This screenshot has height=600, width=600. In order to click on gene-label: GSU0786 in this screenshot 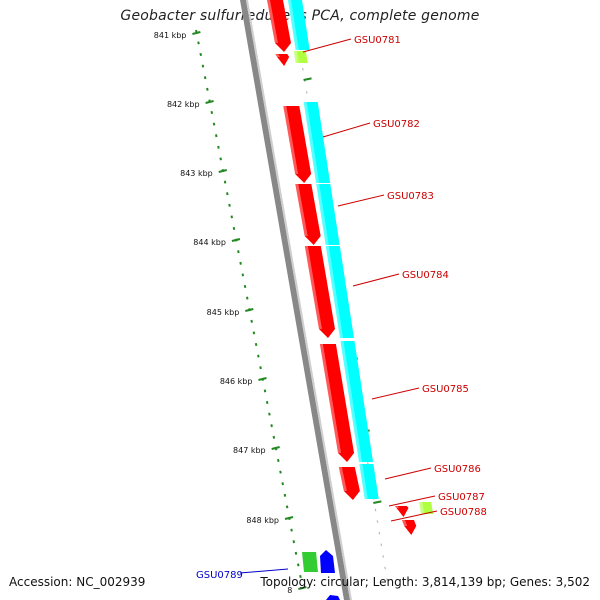, I will do `click(457, 469)`.